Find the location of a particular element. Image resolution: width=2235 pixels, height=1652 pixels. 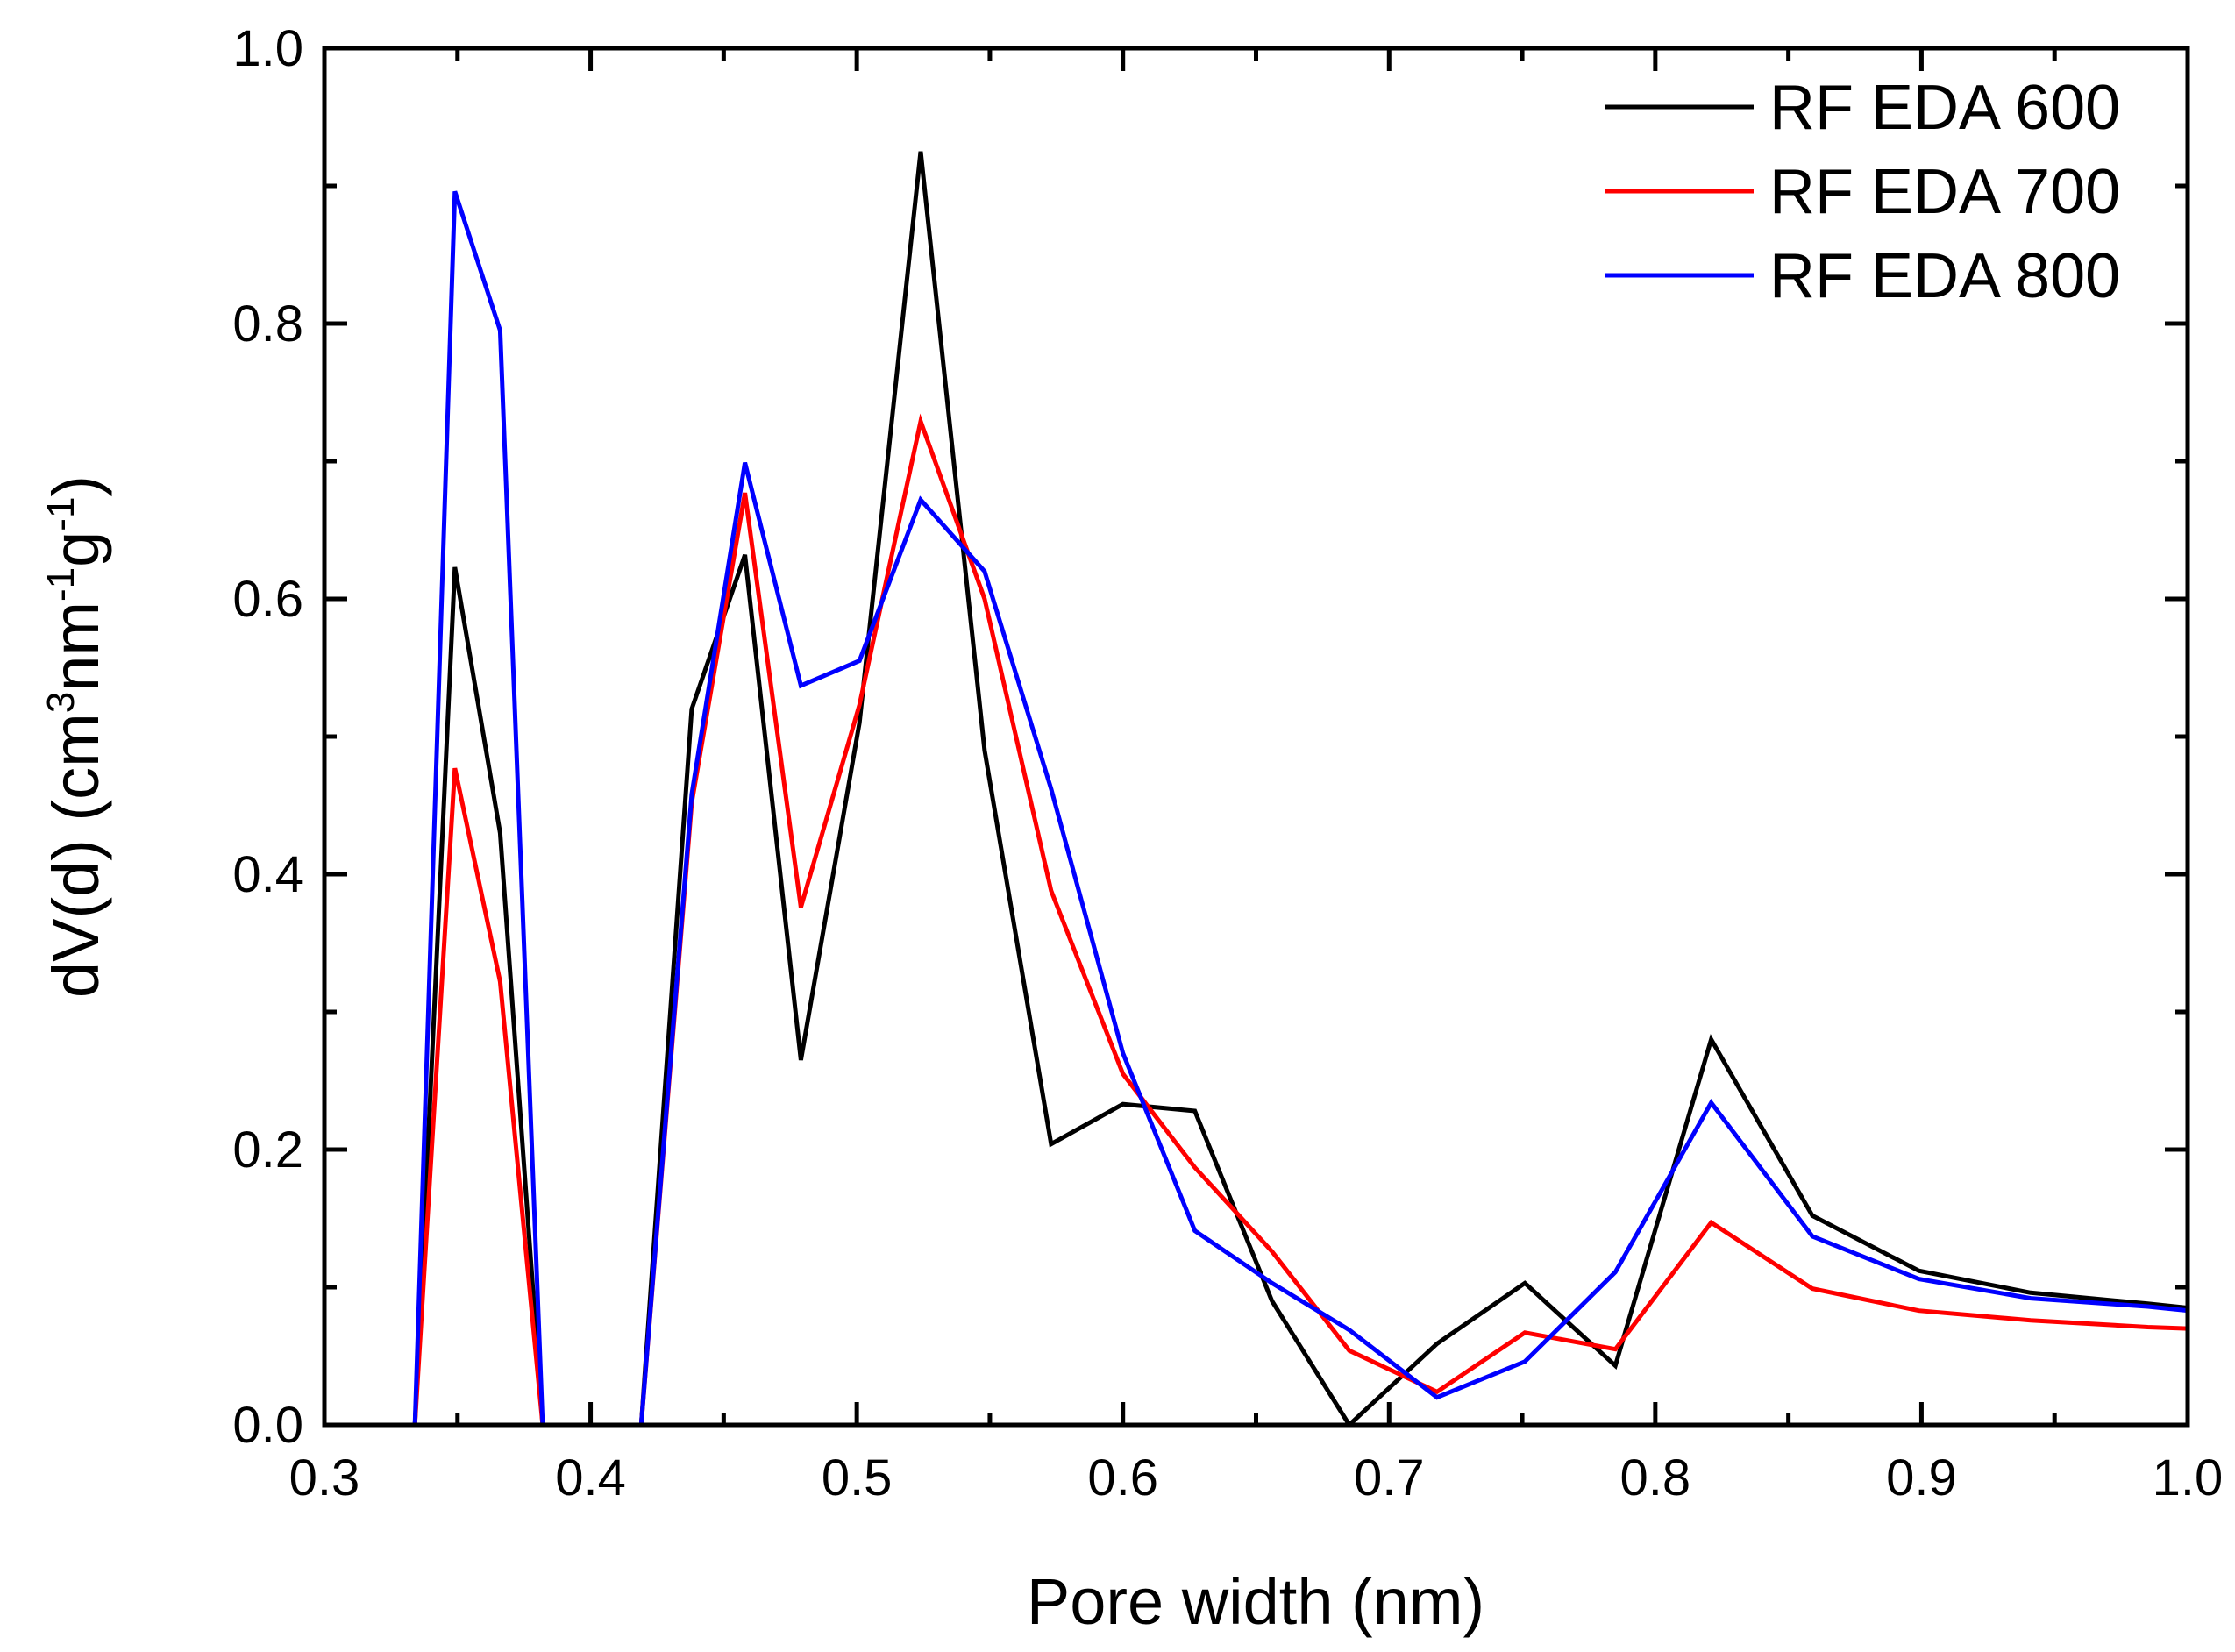

y-tick-label: 1.0 is located at coordinates (267, 48).